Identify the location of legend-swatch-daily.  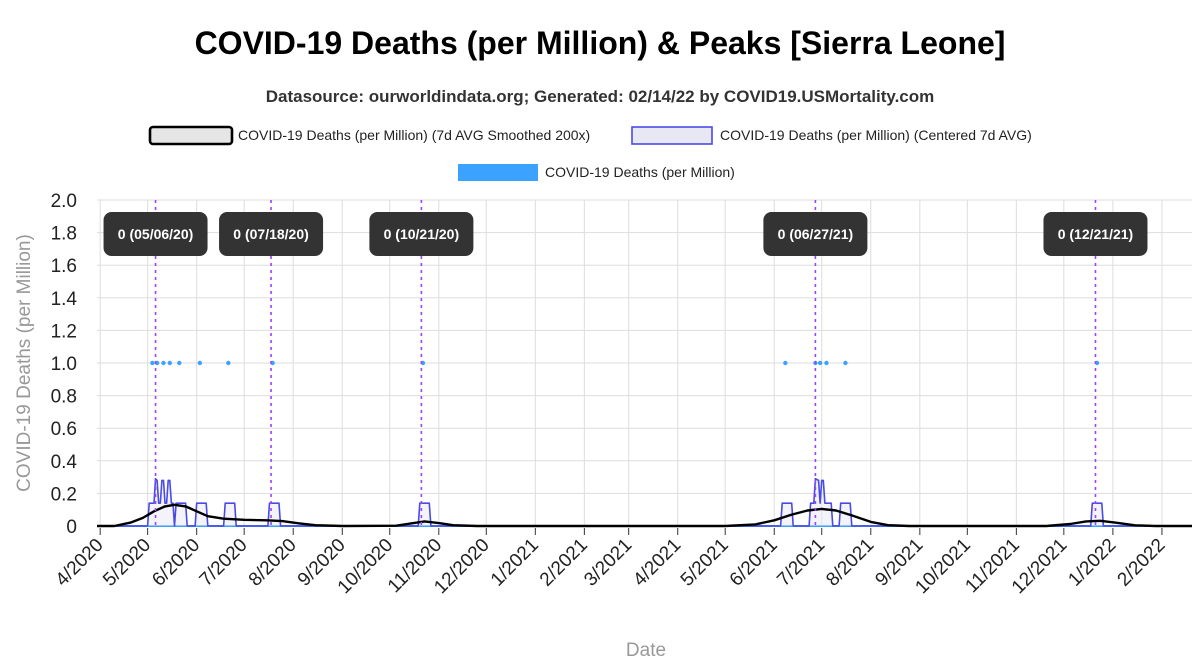
(498, 172).